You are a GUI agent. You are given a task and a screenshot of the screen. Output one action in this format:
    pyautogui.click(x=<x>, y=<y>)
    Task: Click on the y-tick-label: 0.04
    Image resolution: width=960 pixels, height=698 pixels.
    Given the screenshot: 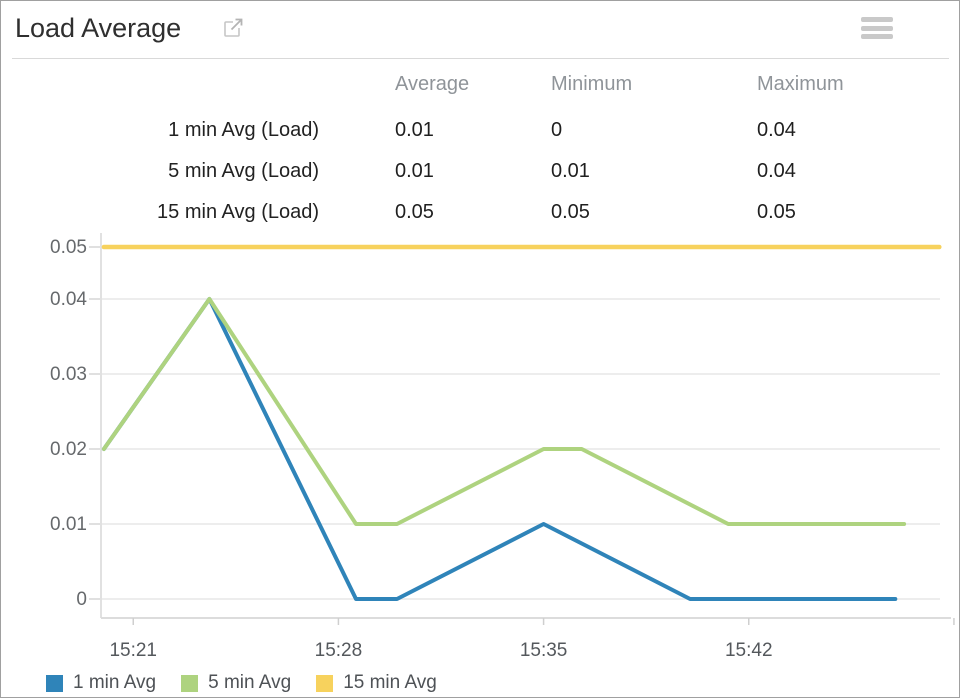 What is the action you would take?
    pyautogui.click(x=68, y=299)
    